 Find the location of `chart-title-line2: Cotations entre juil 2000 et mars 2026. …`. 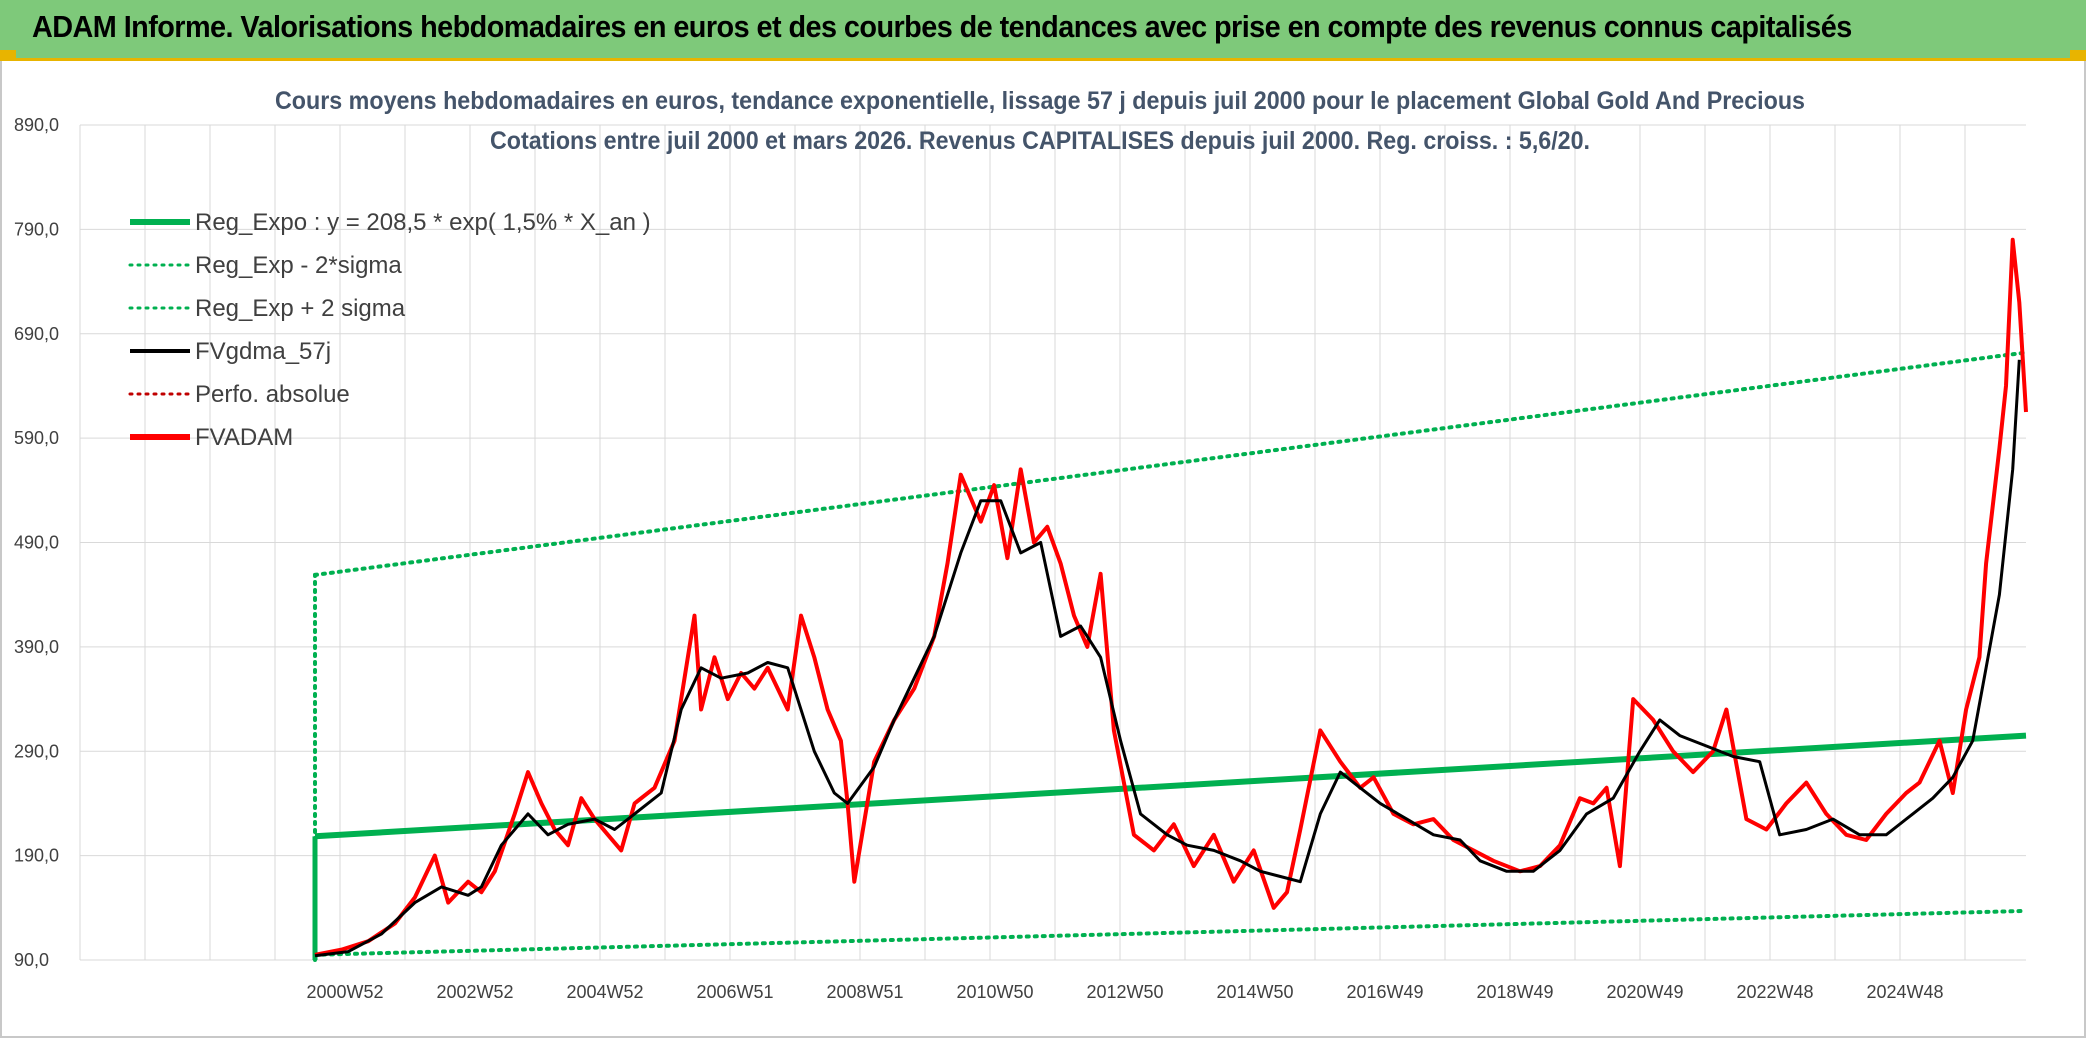

chart-title-line2: Cotations entre juil 2000 et mars 2026. … is located at coordinates (1040, 141).